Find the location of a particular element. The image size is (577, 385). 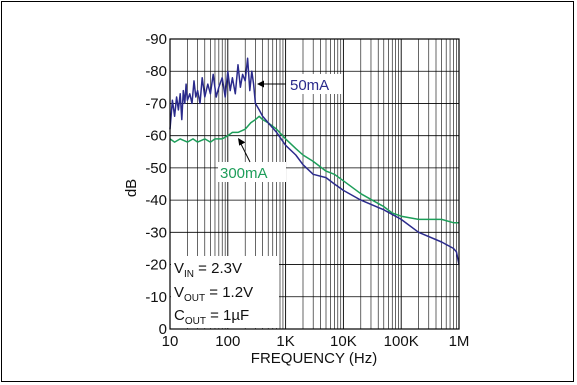

arrow-300ma is located at coordinates (245, 152).